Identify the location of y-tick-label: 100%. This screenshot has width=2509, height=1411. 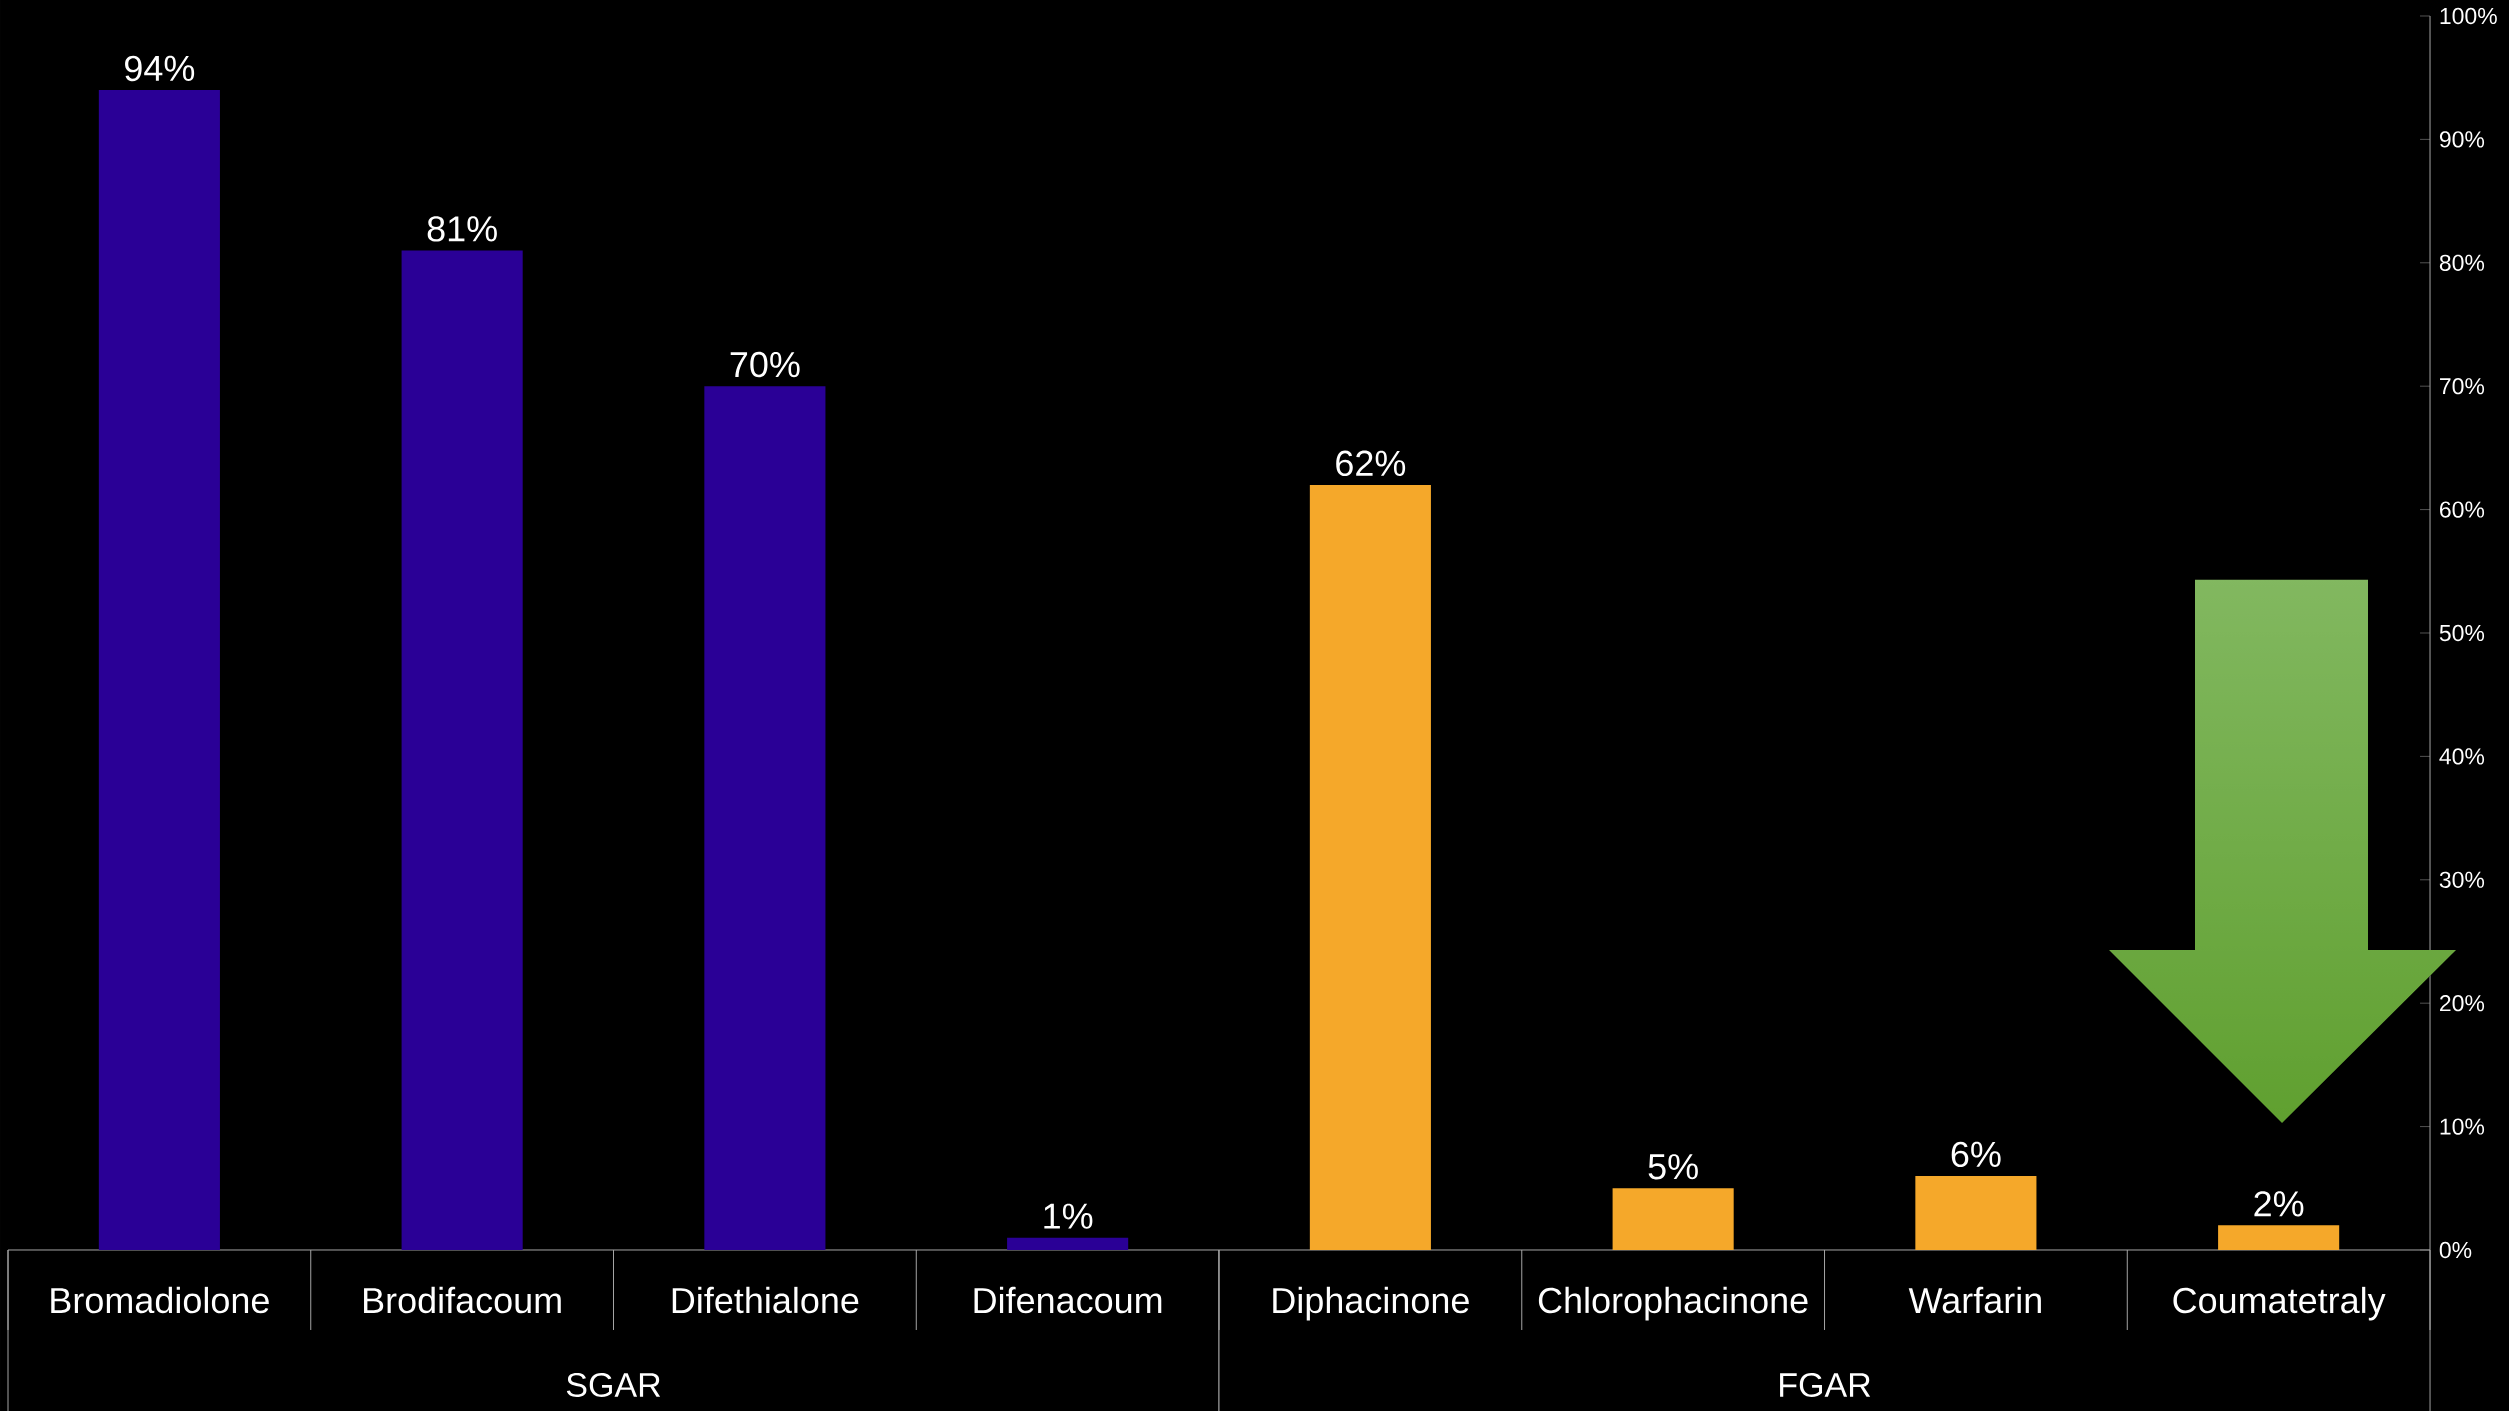
(2468, 16).